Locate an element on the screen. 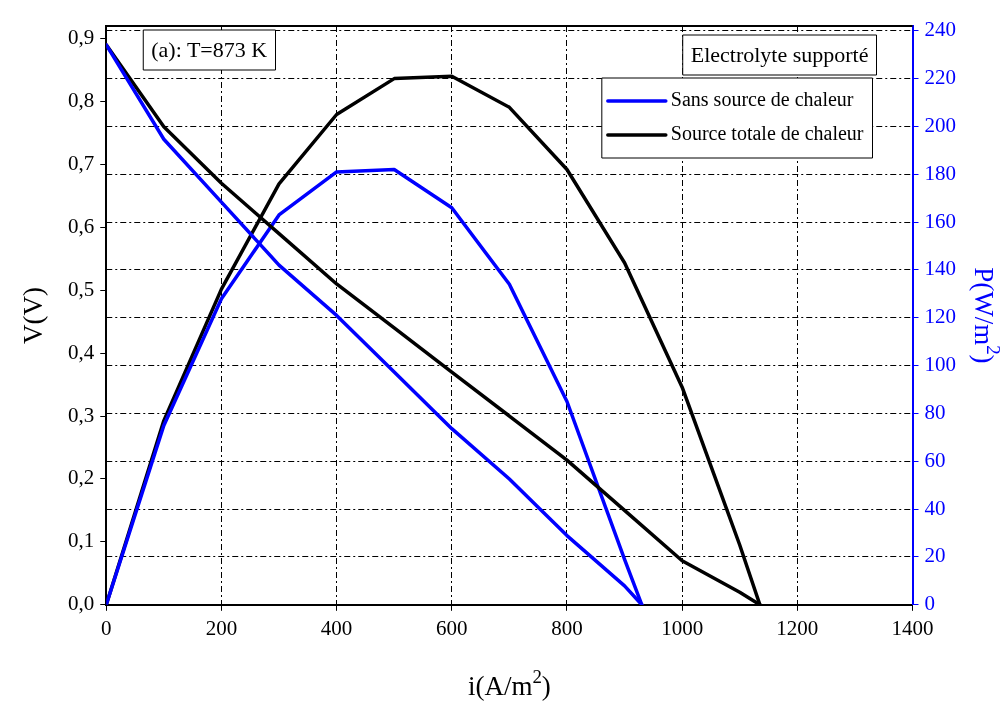  legend-label: Source totale de chaleur is located at coordinates (767, 133).